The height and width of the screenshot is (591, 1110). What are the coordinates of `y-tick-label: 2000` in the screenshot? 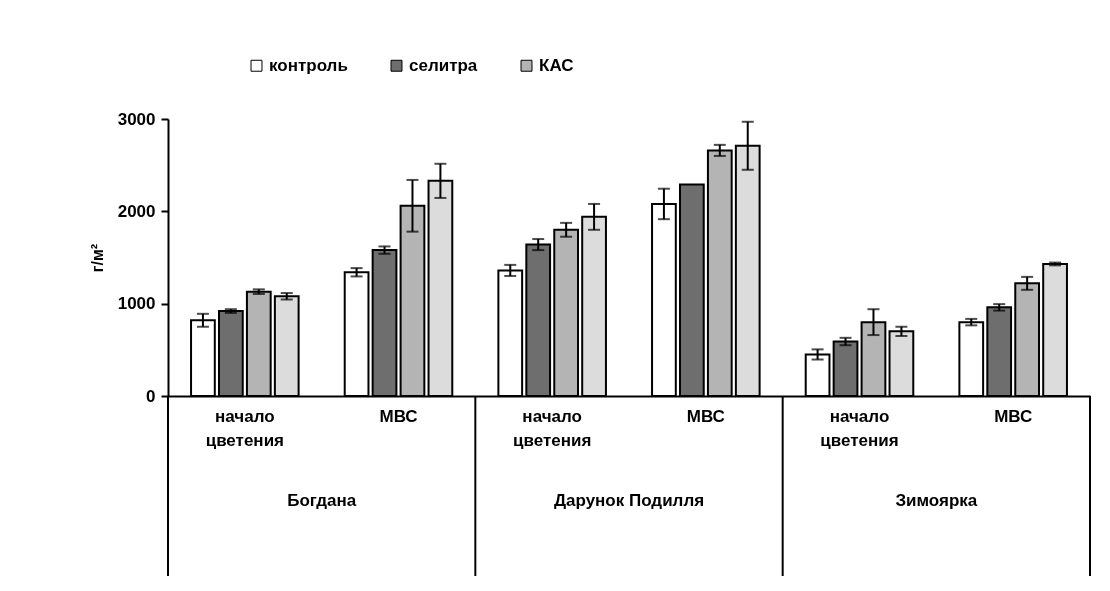 It's located at (136, 211).